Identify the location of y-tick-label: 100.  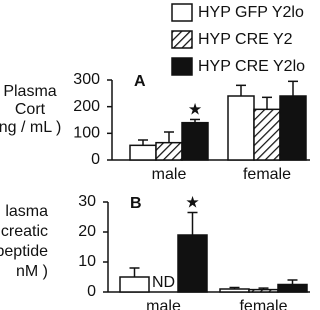
(86, 133).